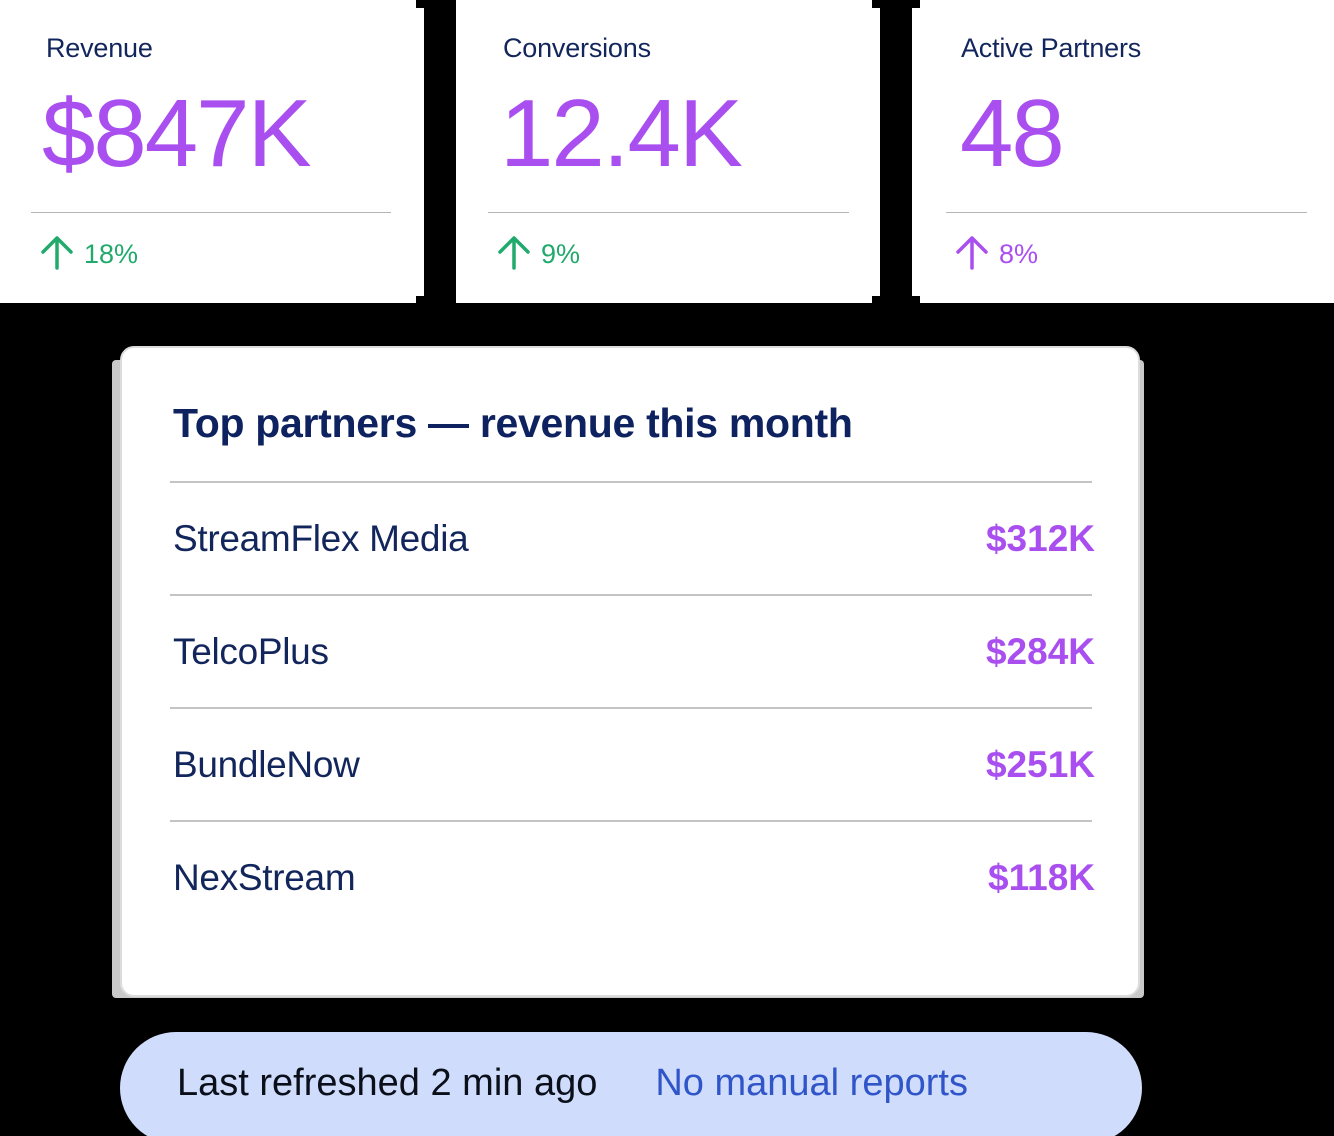  I want to click on partner-name: BundleNow, so click(266, 764).